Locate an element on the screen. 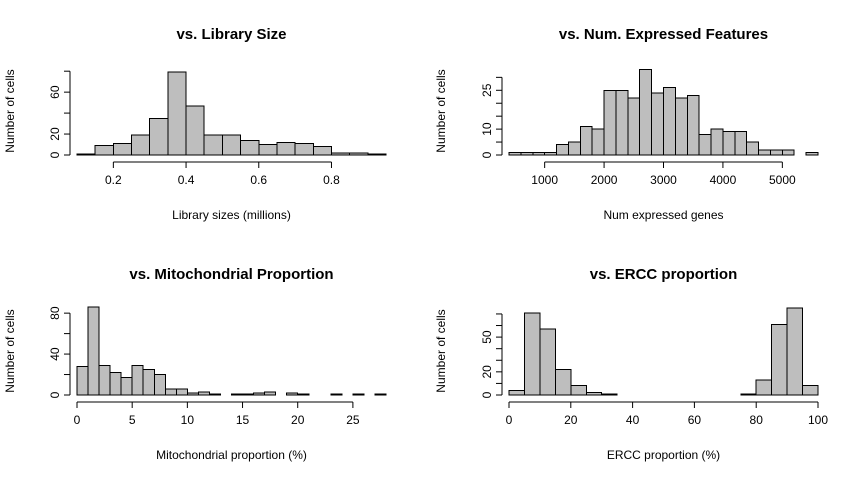 This screenshot has height=480, width=864. x-axis-label: Library sizes (millions) is located at coordinates (231, 215).